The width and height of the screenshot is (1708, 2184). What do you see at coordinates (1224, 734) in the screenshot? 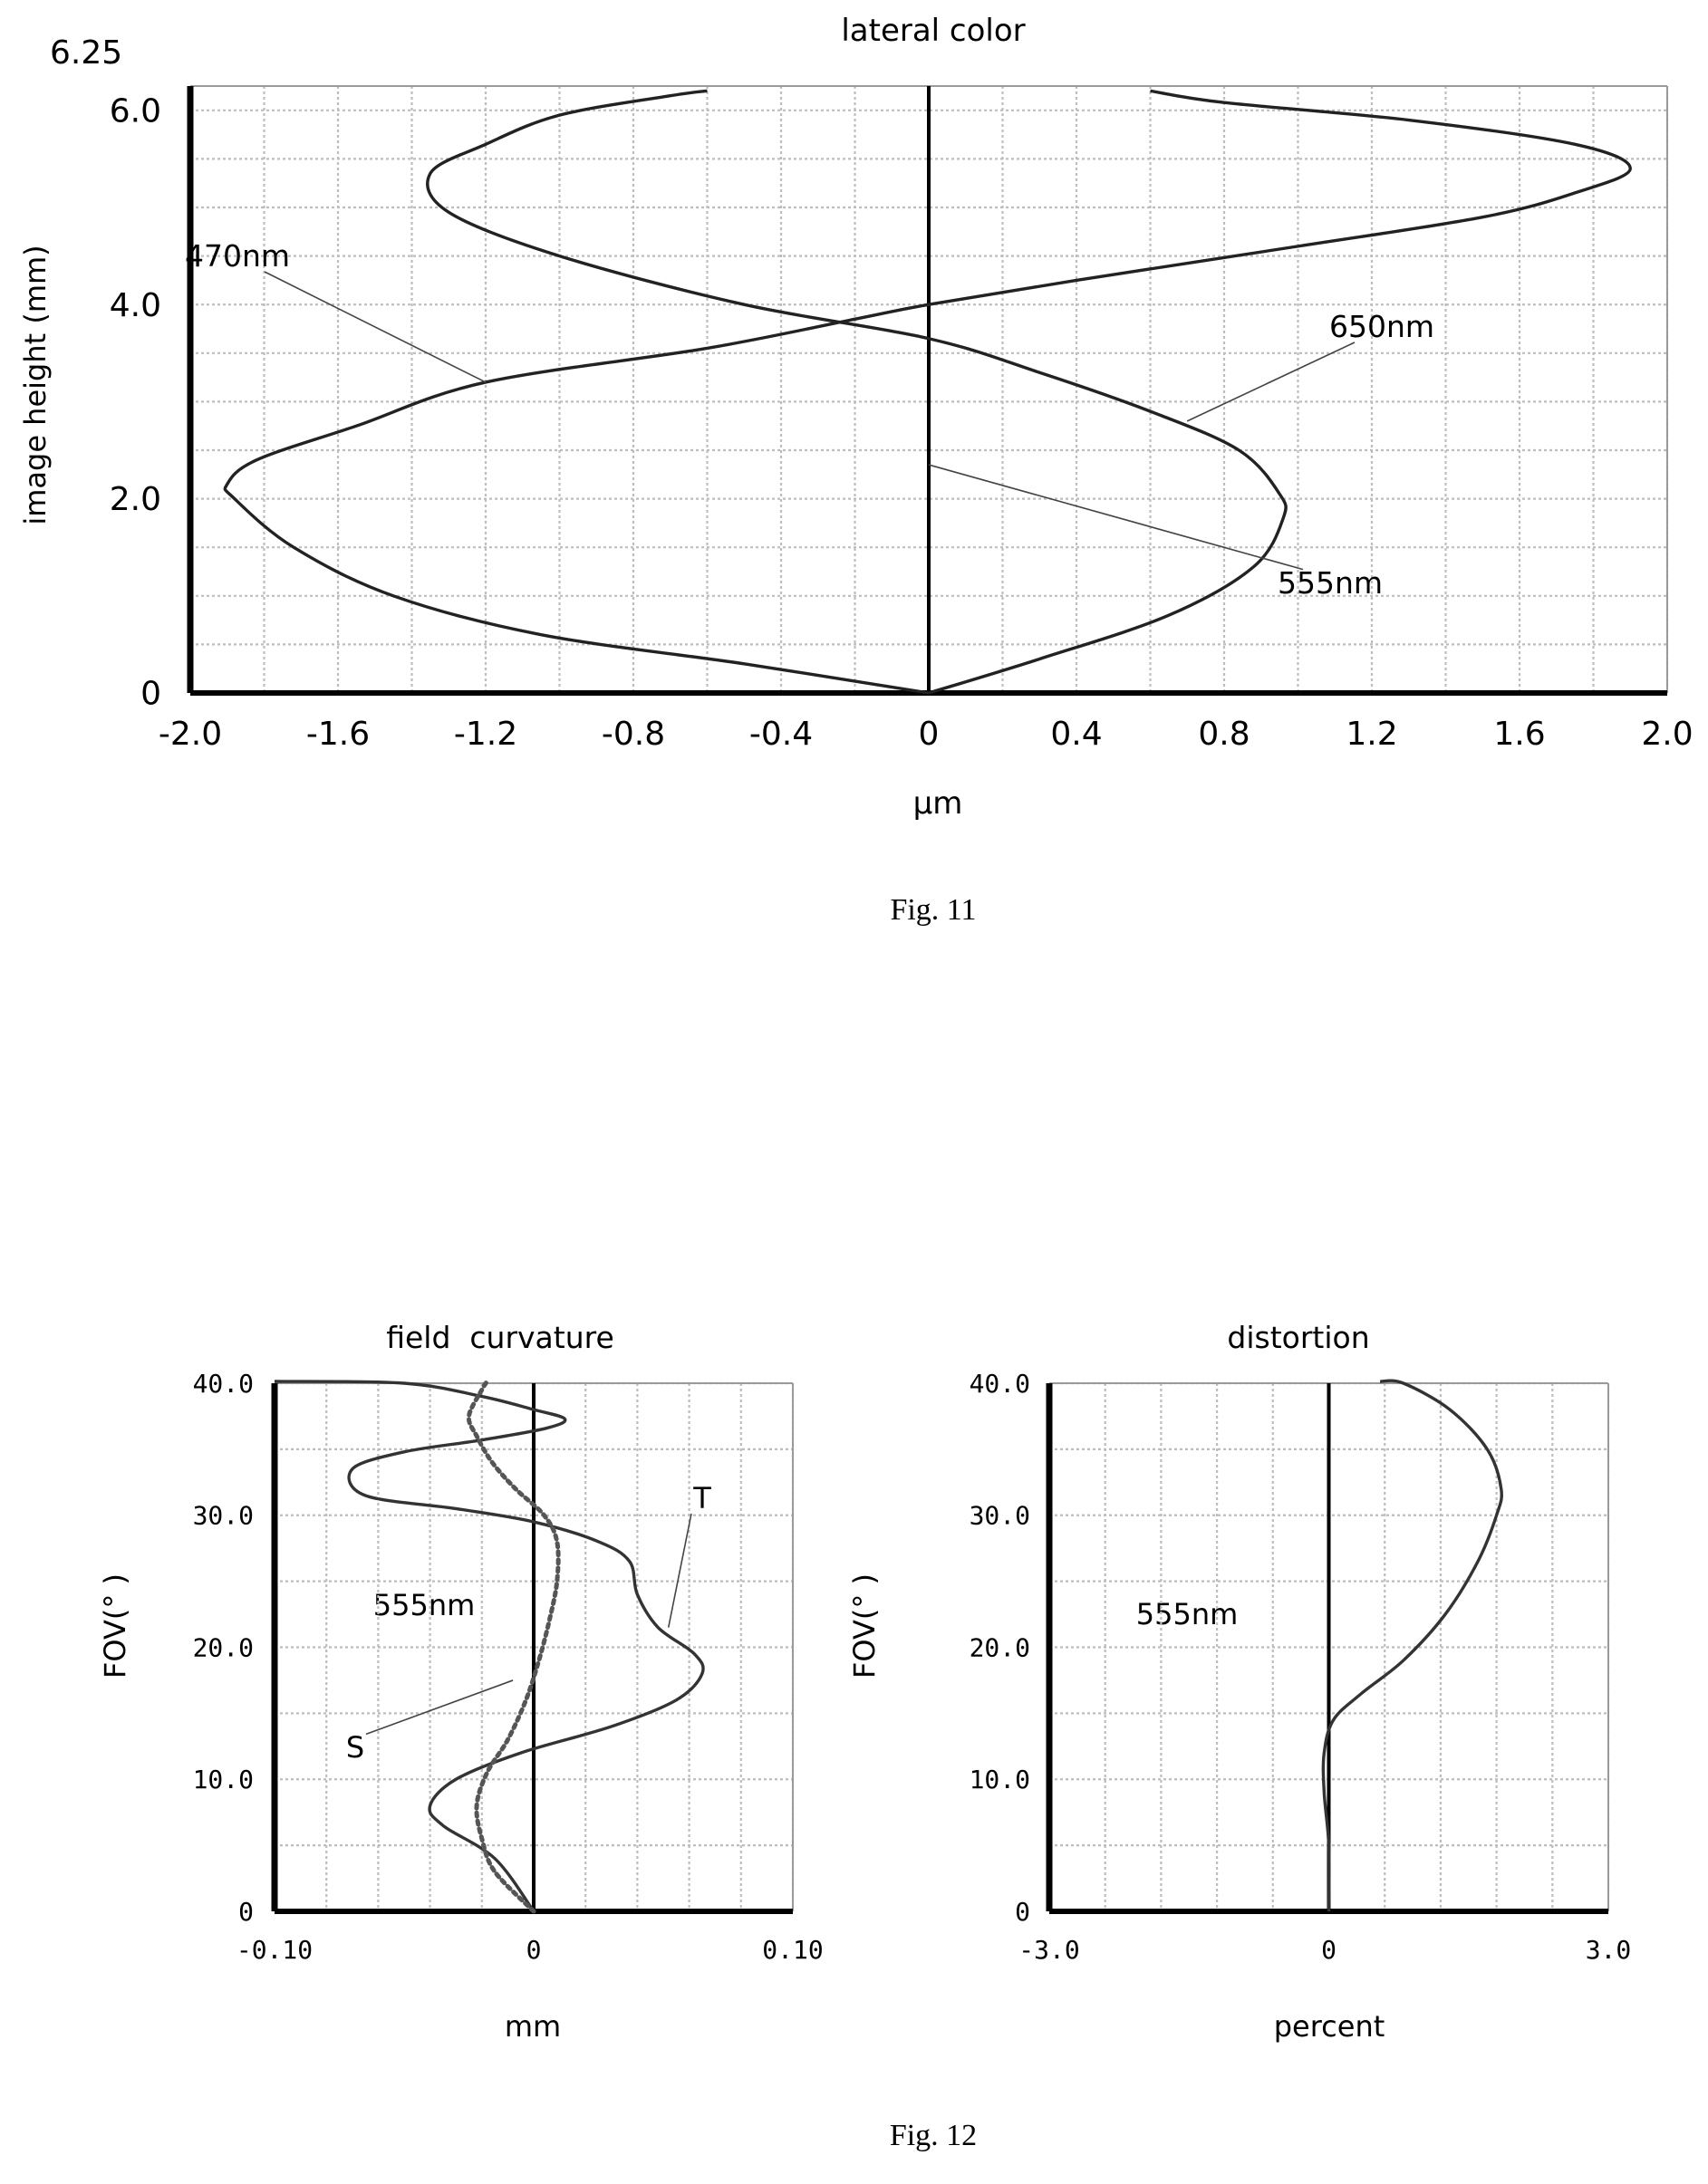
I see `x-tick-label: 0.8` at bounding box center [1224, 734].